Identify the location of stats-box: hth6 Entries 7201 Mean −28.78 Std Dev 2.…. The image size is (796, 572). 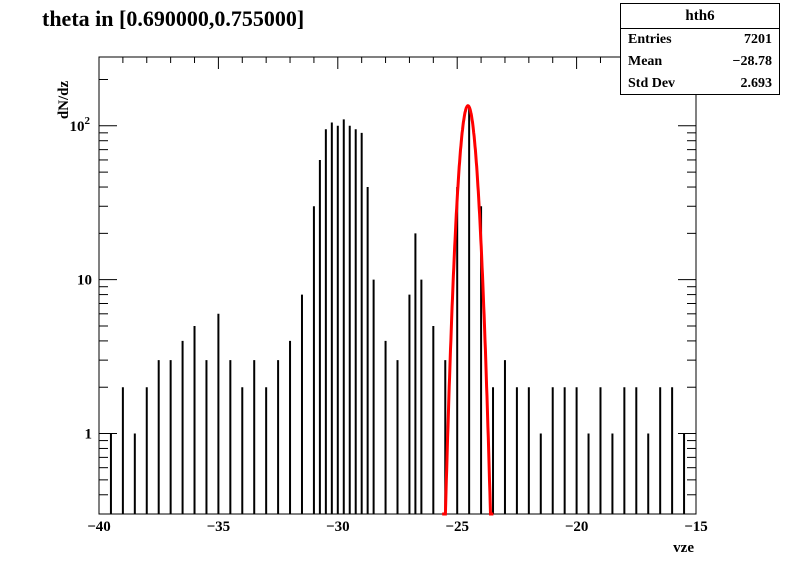
(700, 49).